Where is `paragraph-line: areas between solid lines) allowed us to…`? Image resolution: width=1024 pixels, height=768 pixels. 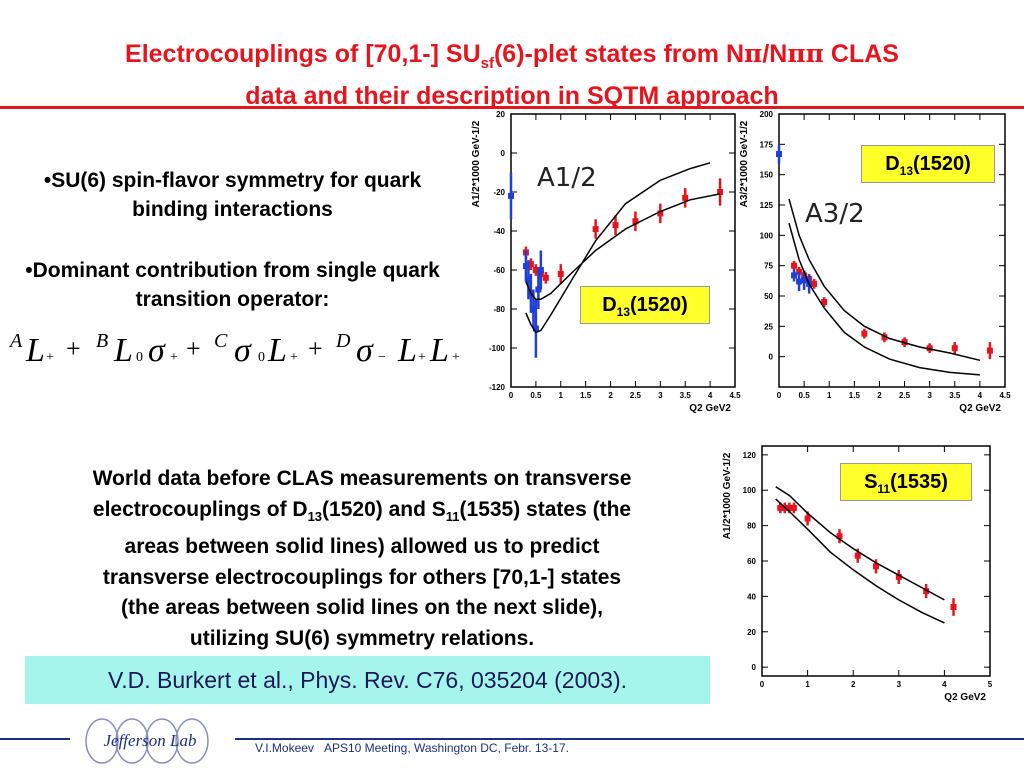
paragraph-line: areas between solid lines) allowed us to… is located at coordinates (362, 547).